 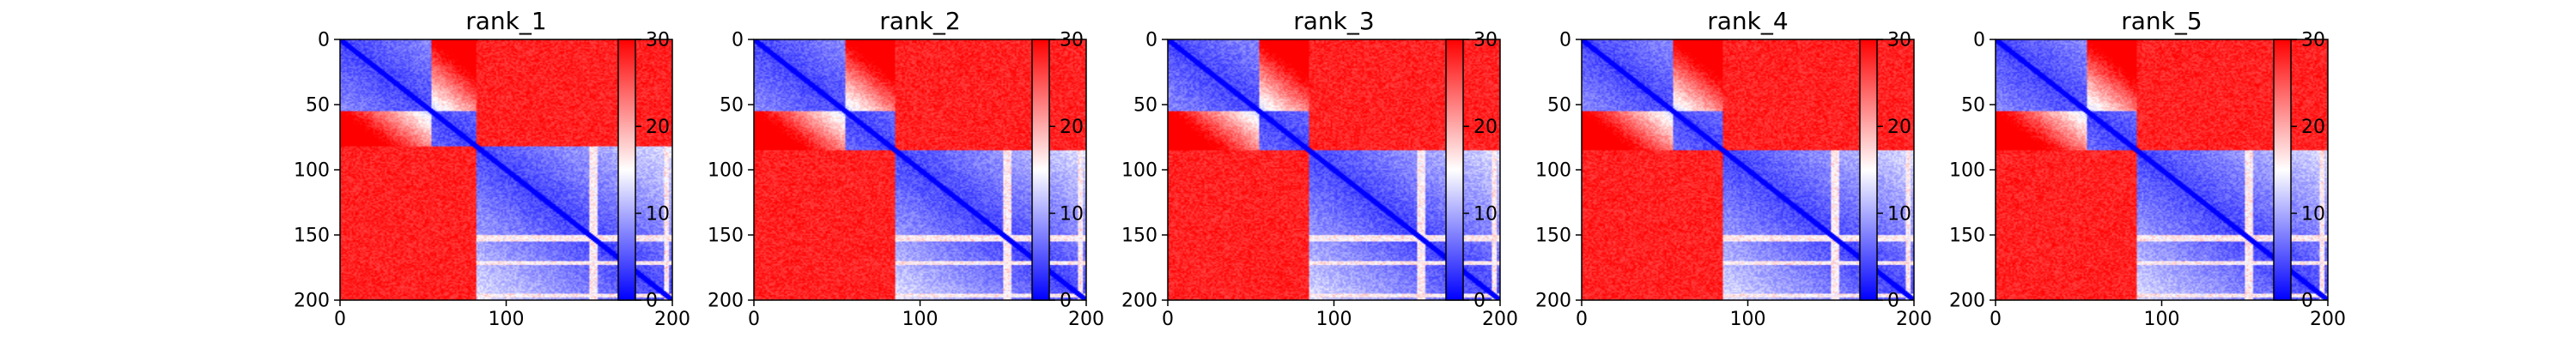 I want to click on panel-title: rank_1, so click(x=505, y=21).